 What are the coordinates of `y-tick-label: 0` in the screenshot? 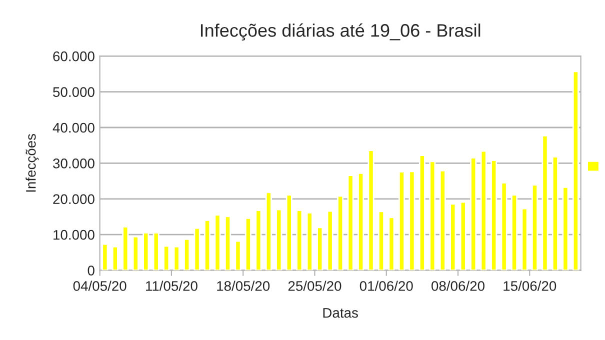 It's located at (91, 271).